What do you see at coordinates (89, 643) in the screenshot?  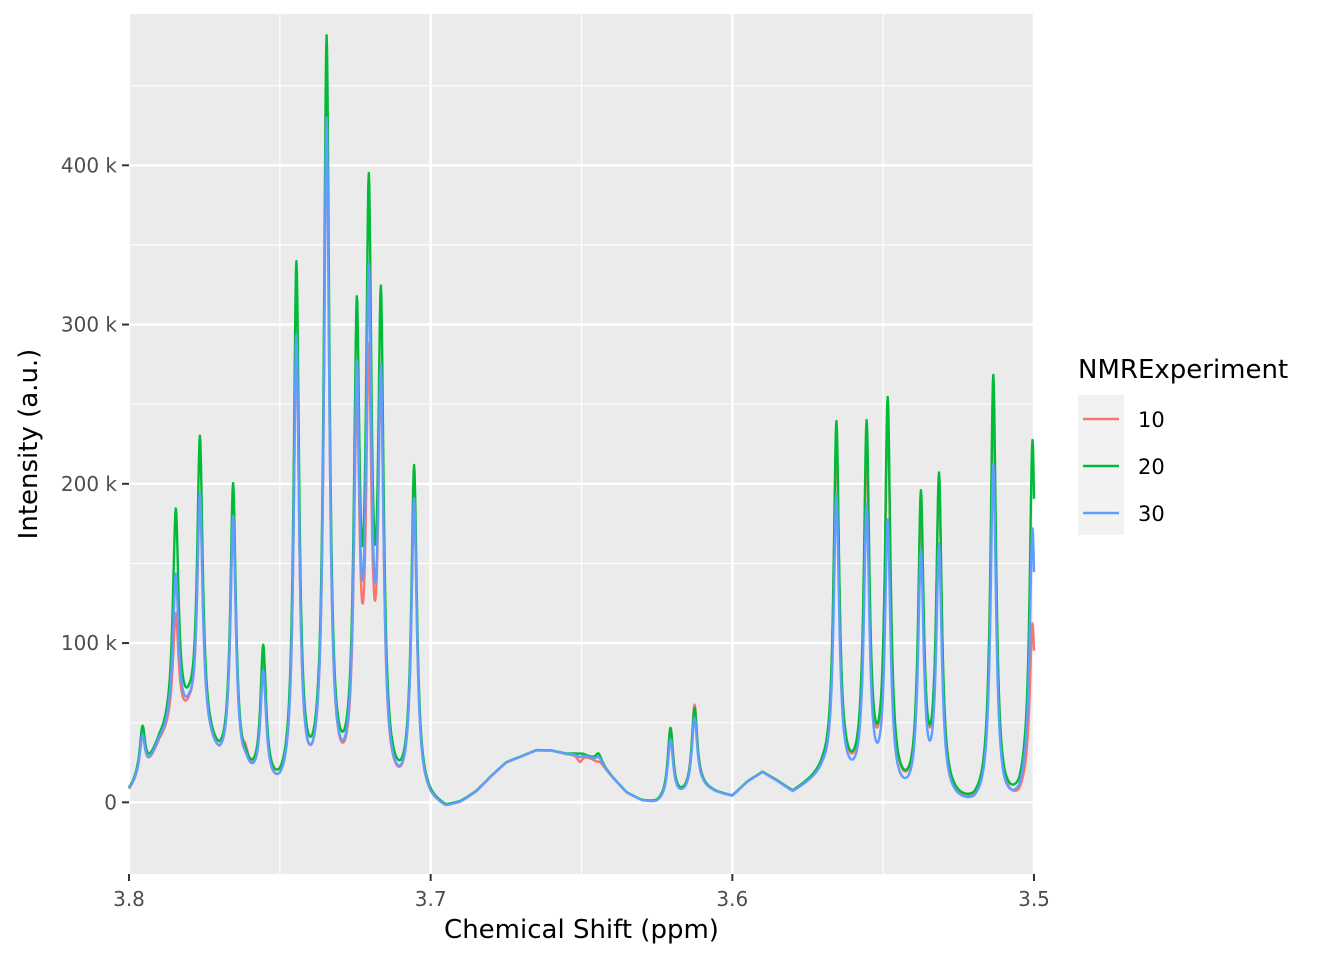 I see `y-tick-label: 100 k` at bounding box center [89, 643].